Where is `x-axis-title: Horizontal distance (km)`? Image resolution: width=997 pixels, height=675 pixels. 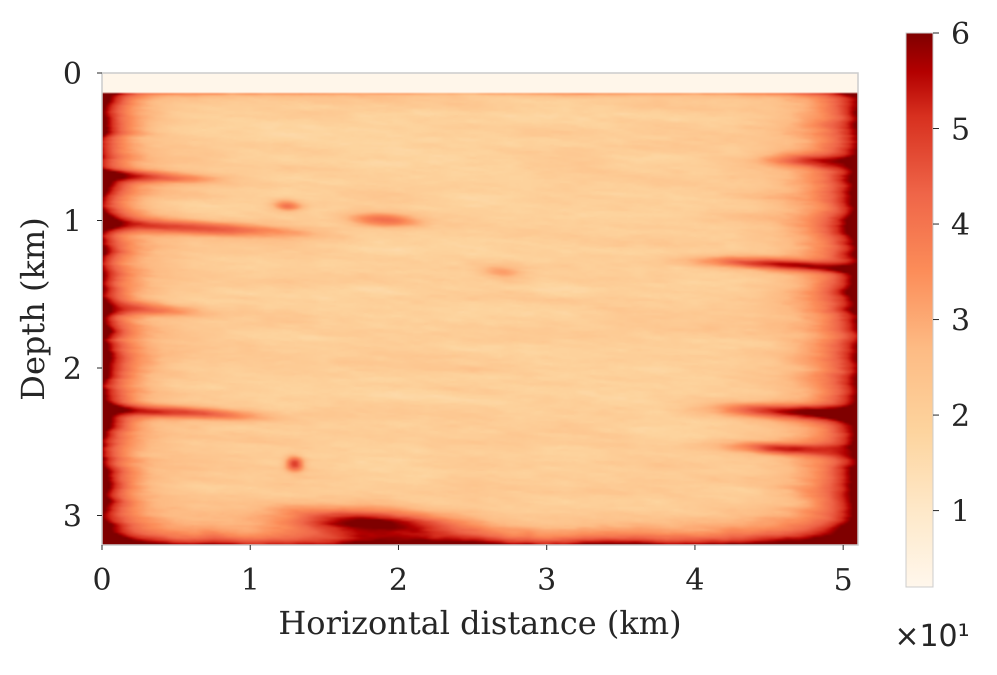
x-axis-title: Horizontal distance (km) is located at coordinates (479, 623).